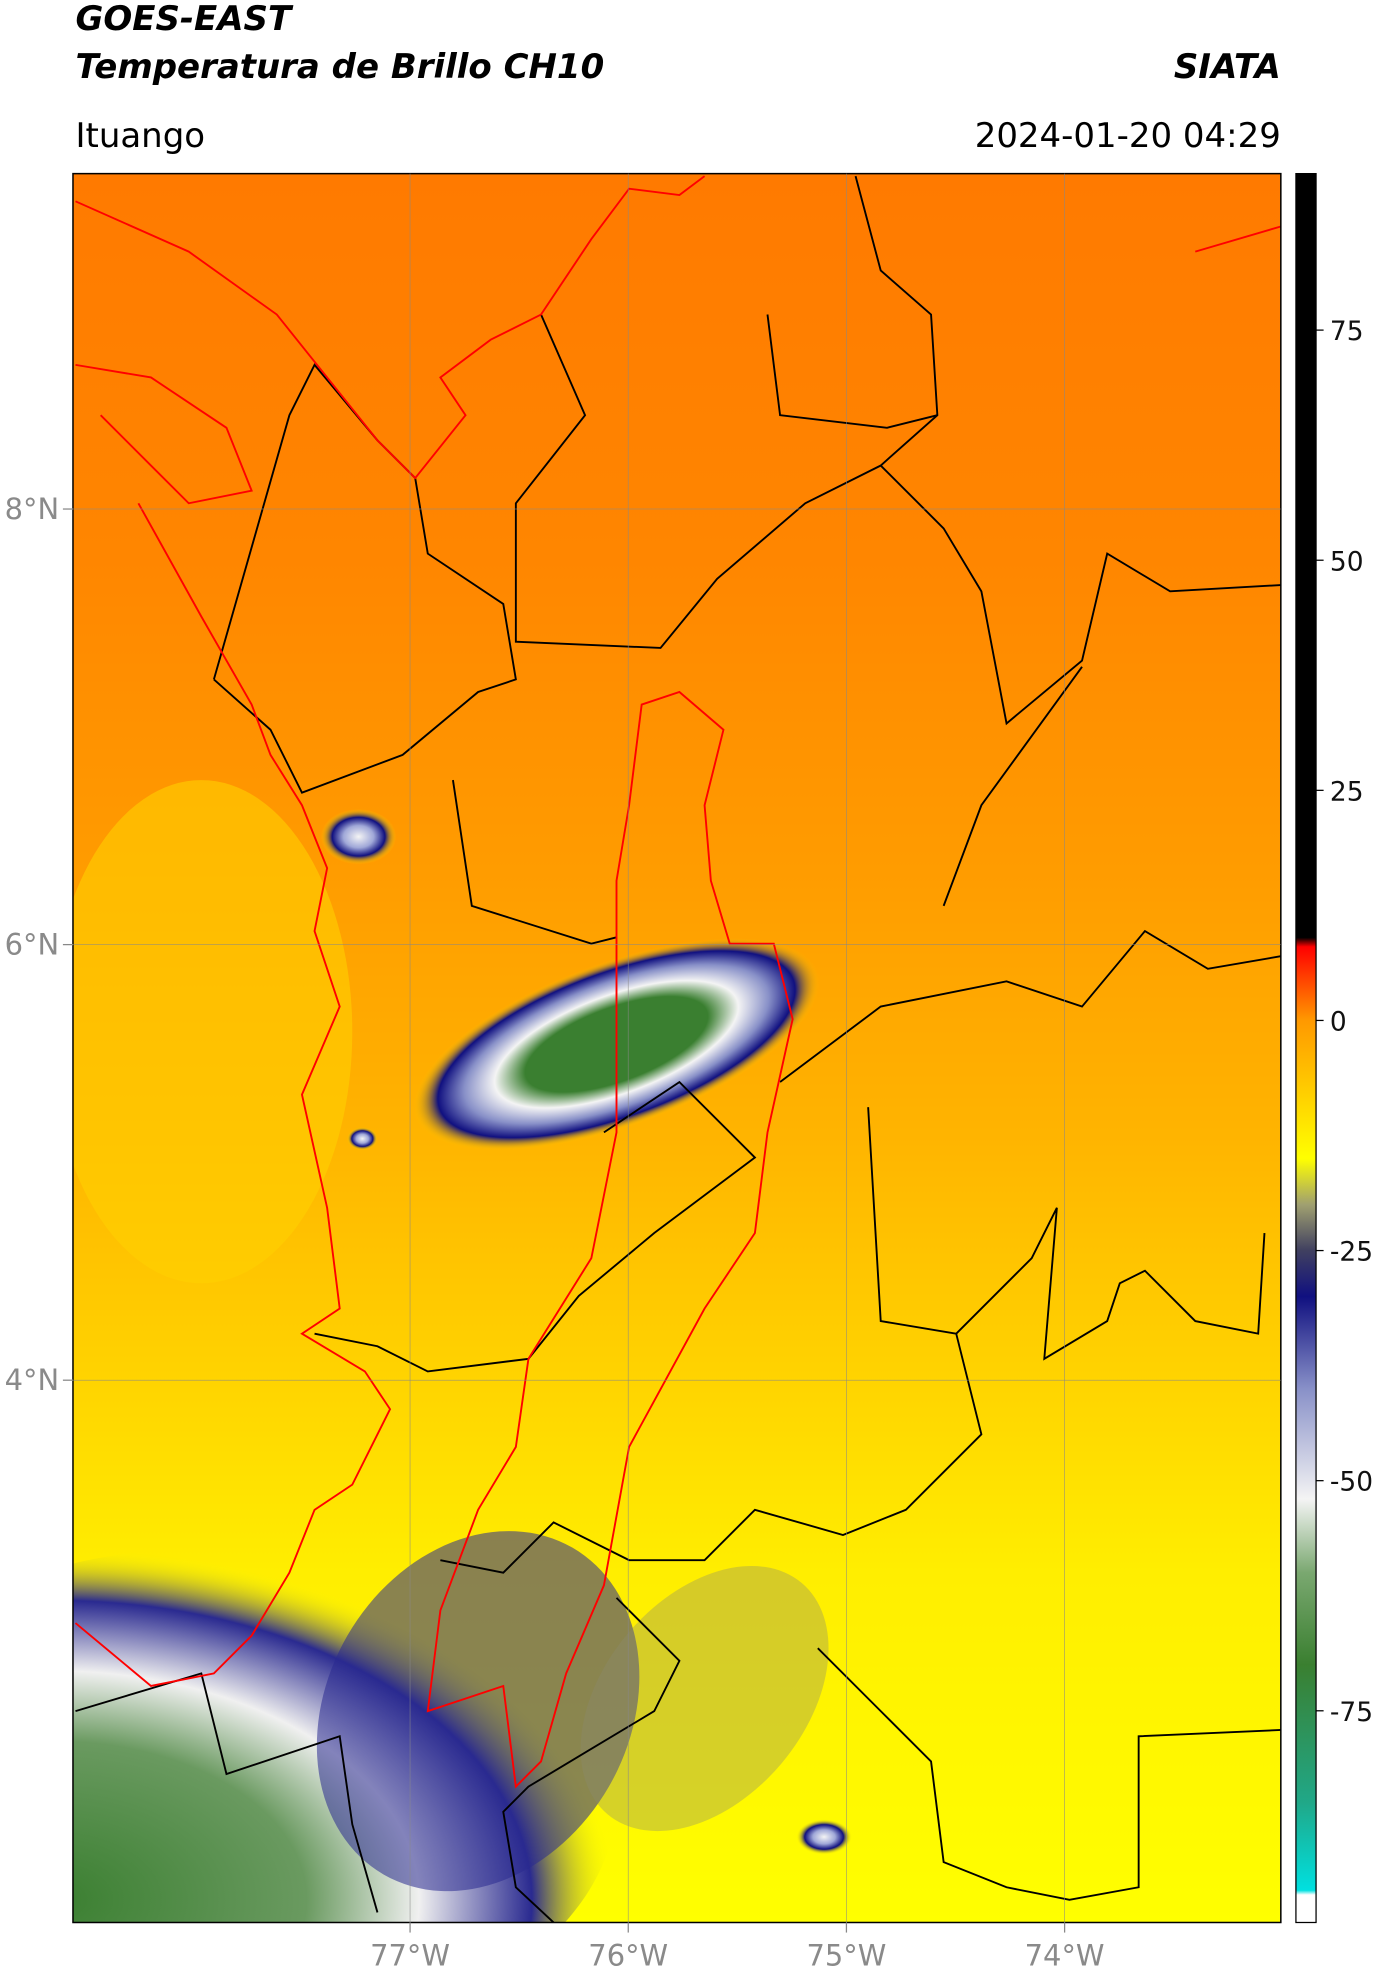 This screenshot has height=1981, width=1384. What do you see at coordinates (140, 136) in the screenshot?
I see `location: Ituango` at bounding box center [140, 136].